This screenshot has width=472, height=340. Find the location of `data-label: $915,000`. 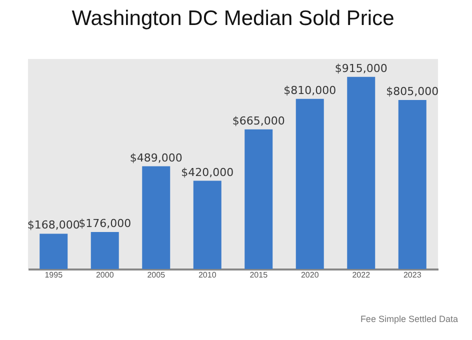

data-label: $915,000 is located at coordinates (361, 68).